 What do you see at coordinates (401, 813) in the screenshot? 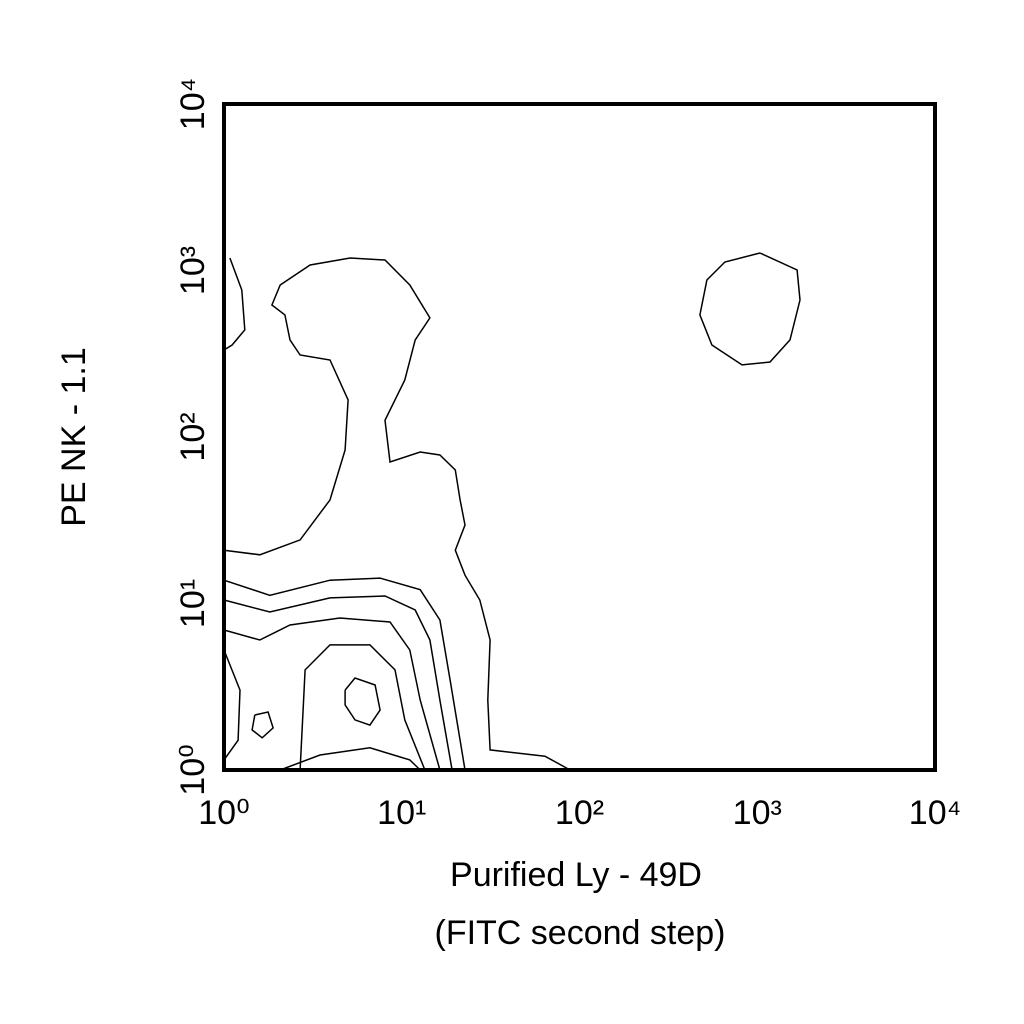
I see `x-tick-label: 10¹` at bounding box center [401, 813].